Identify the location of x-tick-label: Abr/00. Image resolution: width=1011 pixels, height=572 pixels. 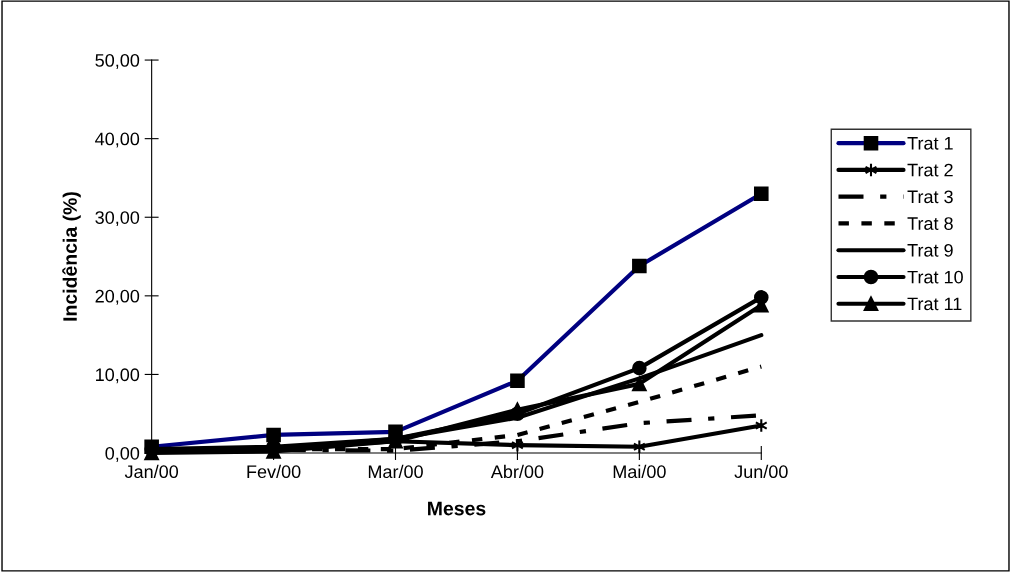
(517, 471).